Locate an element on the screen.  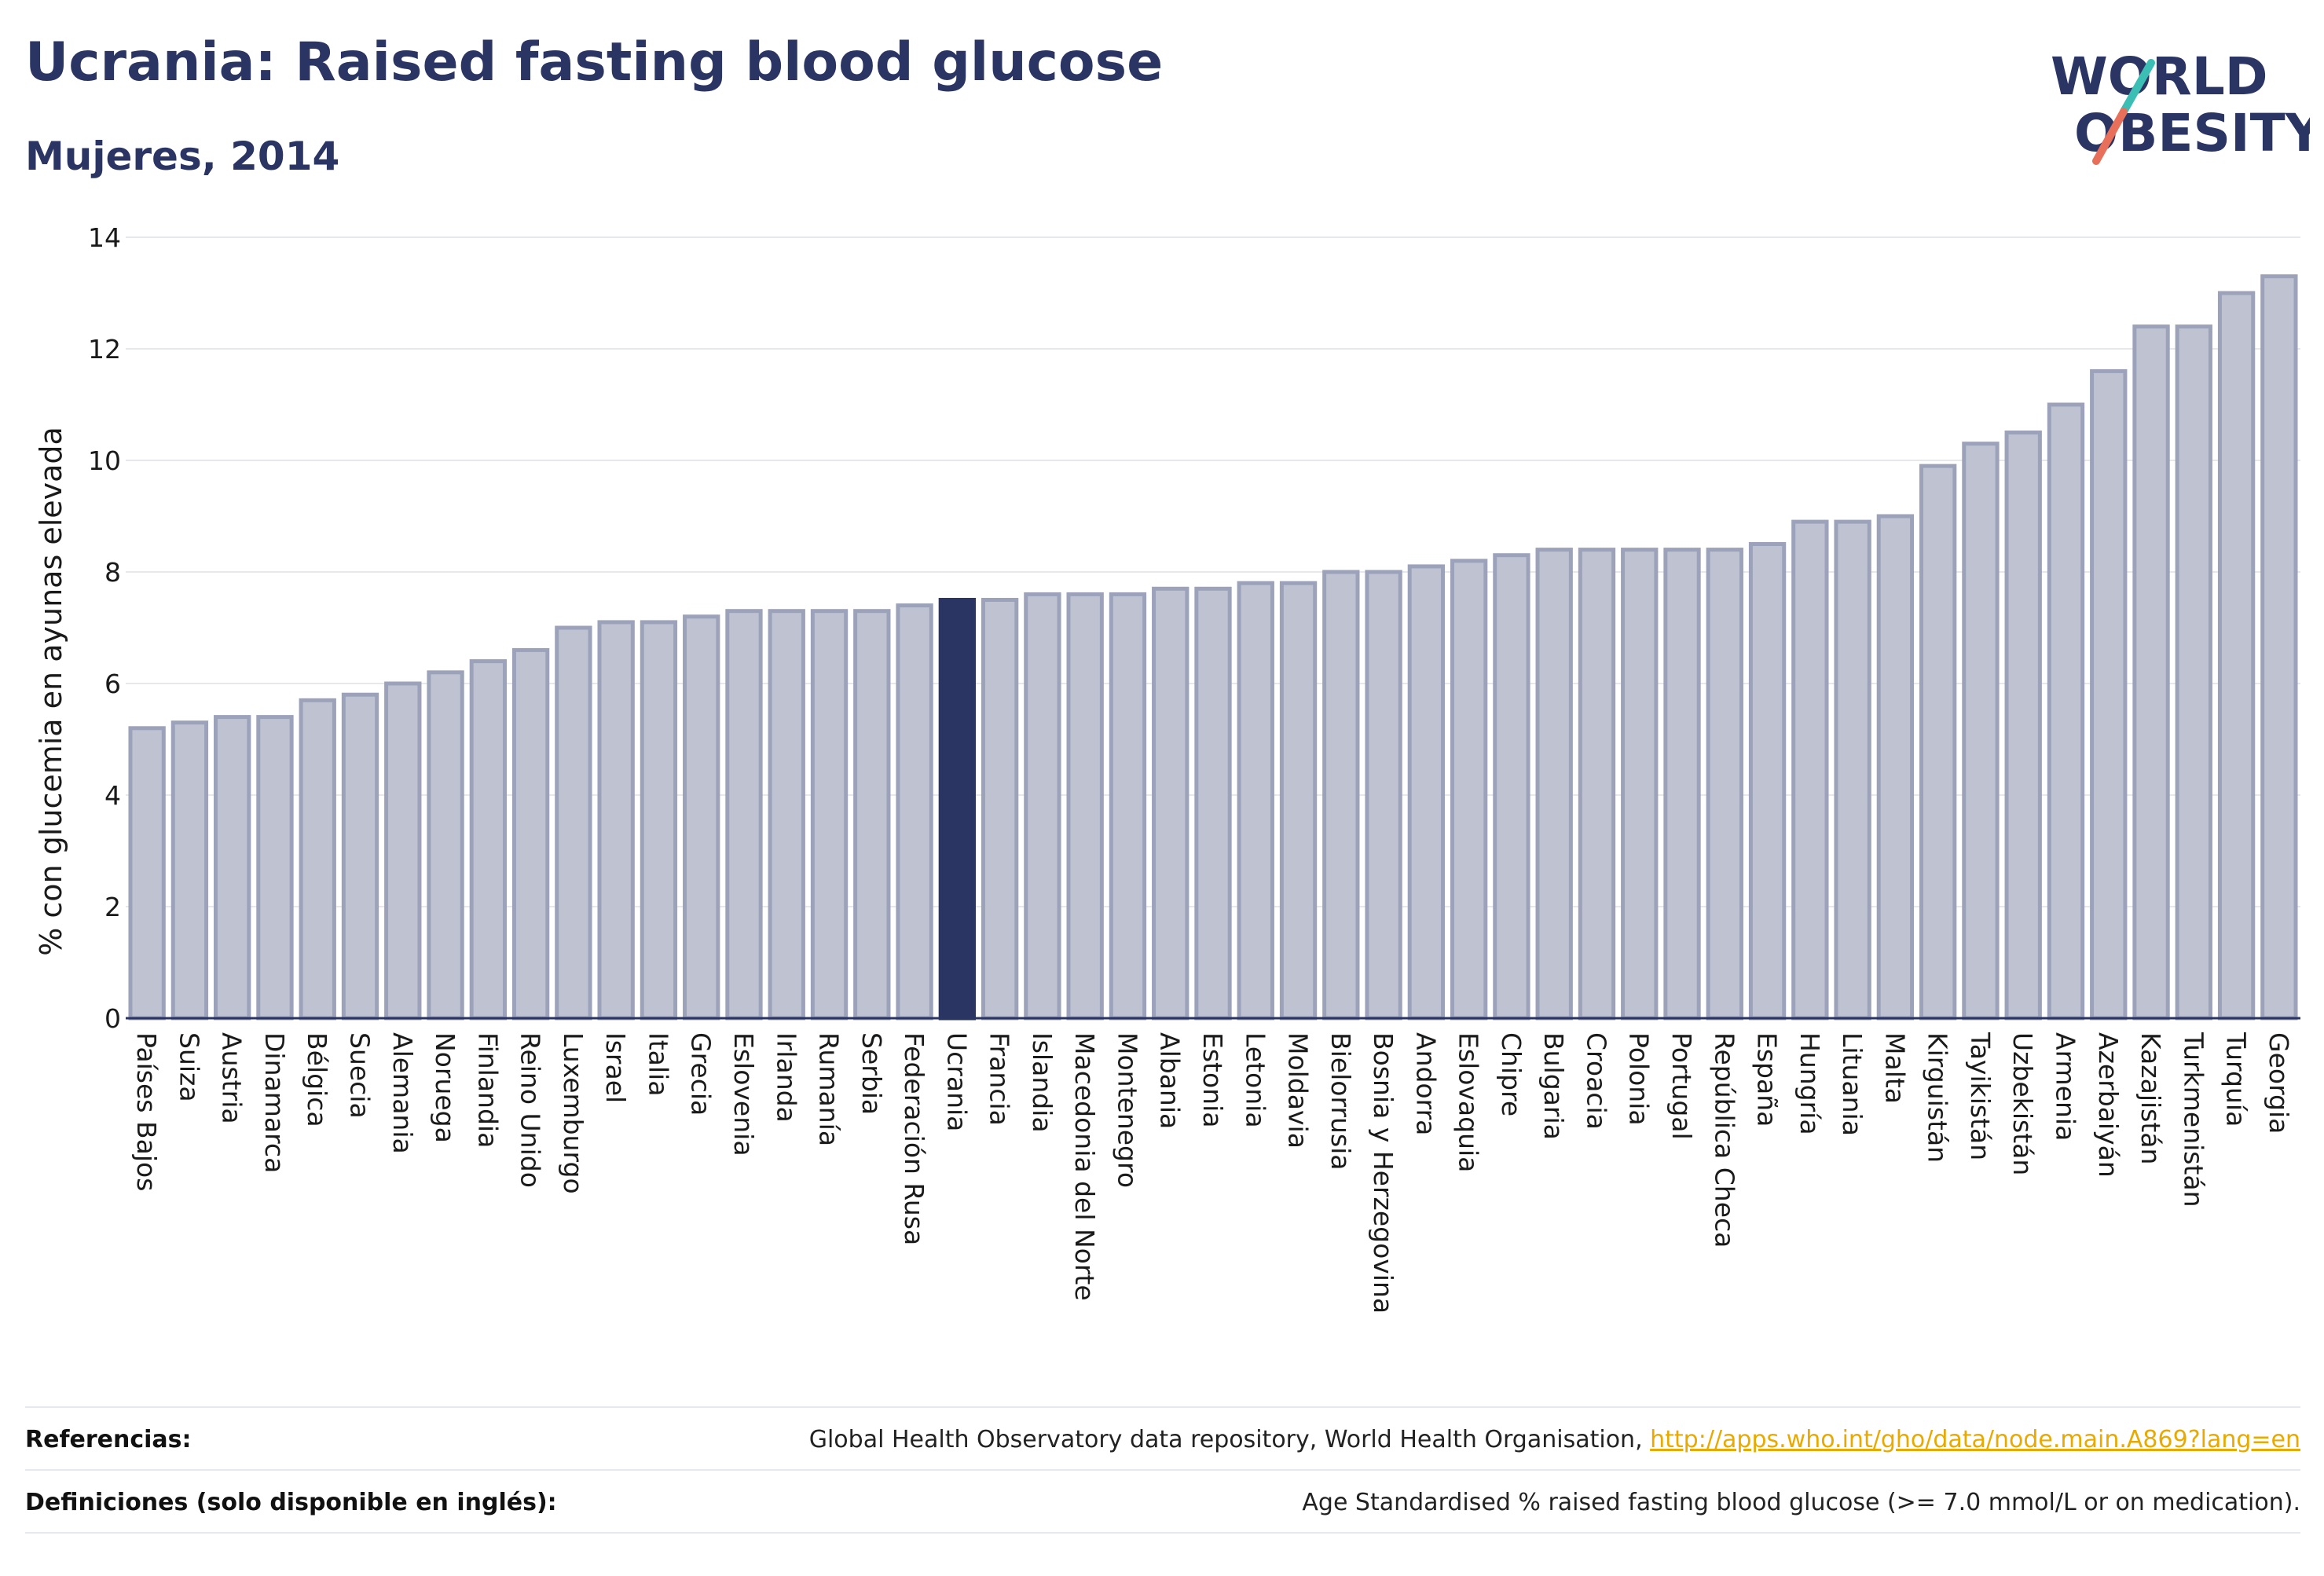
x-tick-label: Italia is located at coordinates (658, 1064).